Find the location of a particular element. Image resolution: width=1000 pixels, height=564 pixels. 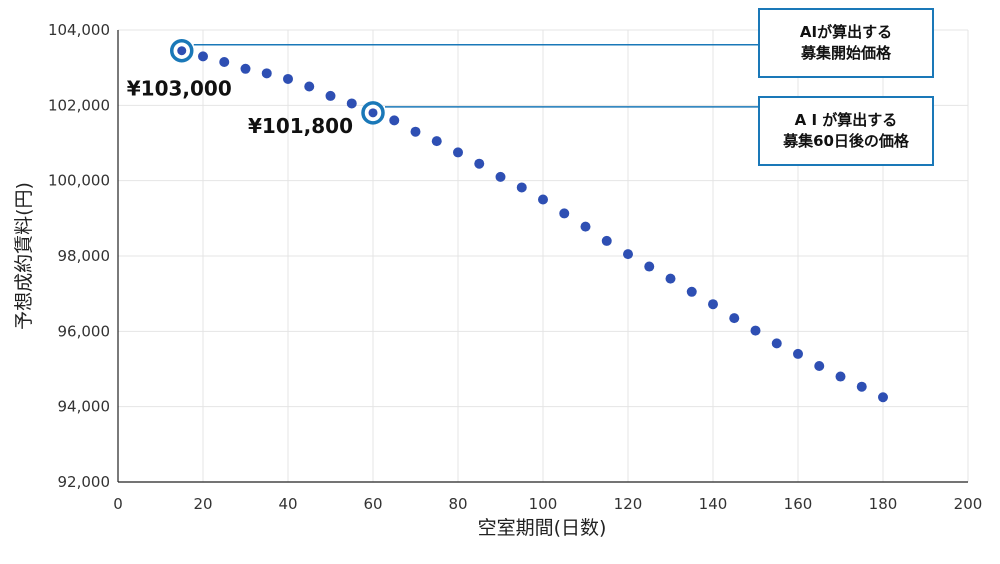

callout-60day-price-line-2: 募集60日後の価格 is located at coordinates (846, 141).